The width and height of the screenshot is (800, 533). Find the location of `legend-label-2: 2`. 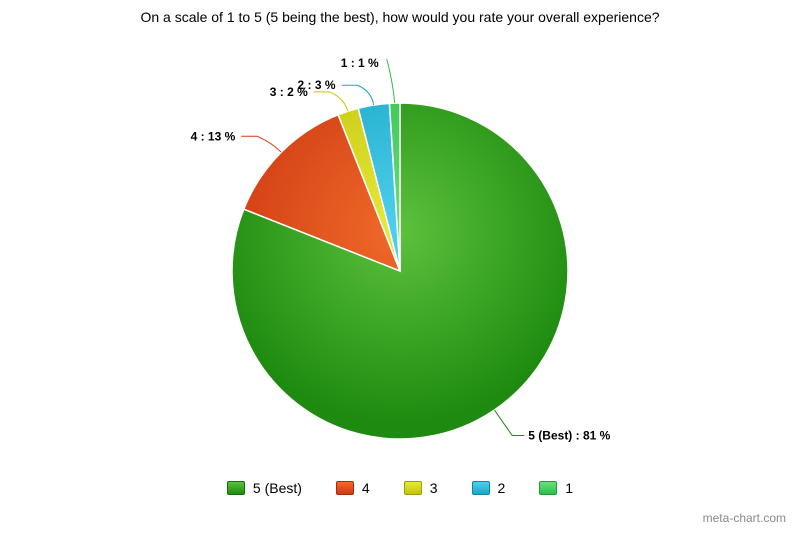

legend-label-2: 2 is located at coordinates (501, 488).